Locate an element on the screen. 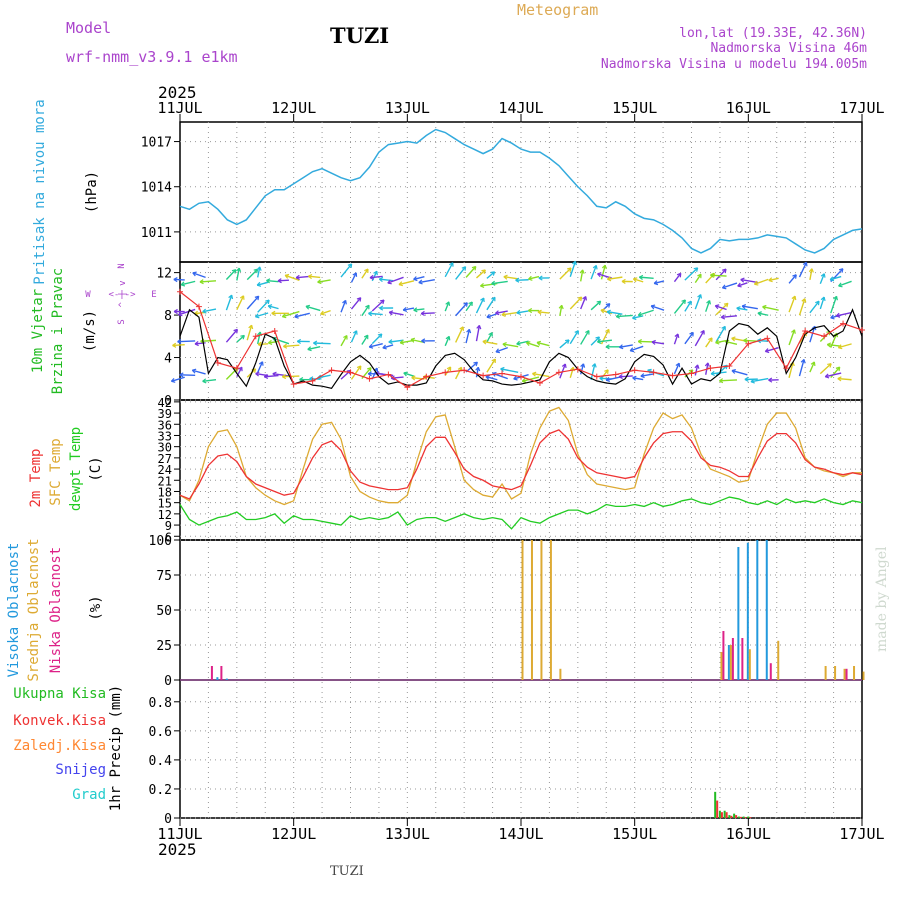 This screenshot has width=900, height=900. dewpt-label: dewpt Temp is located at coordinates (76, 469).